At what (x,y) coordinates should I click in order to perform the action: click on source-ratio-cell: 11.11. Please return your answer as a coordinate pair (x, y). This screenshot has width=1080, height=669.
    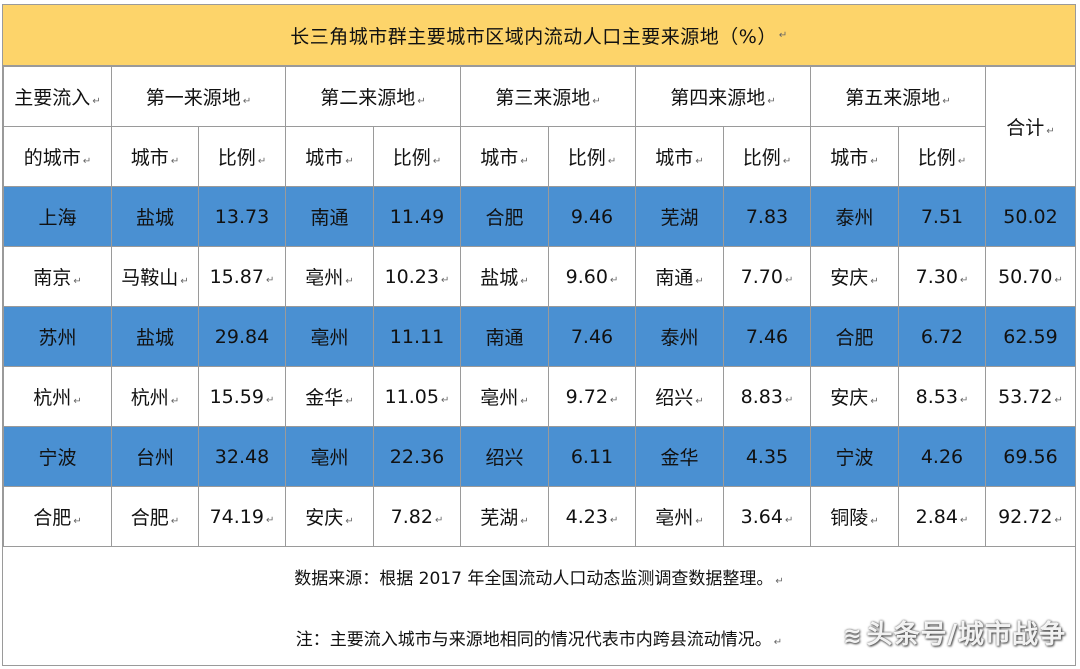
    Looking at the image, I should click on (417, 336).